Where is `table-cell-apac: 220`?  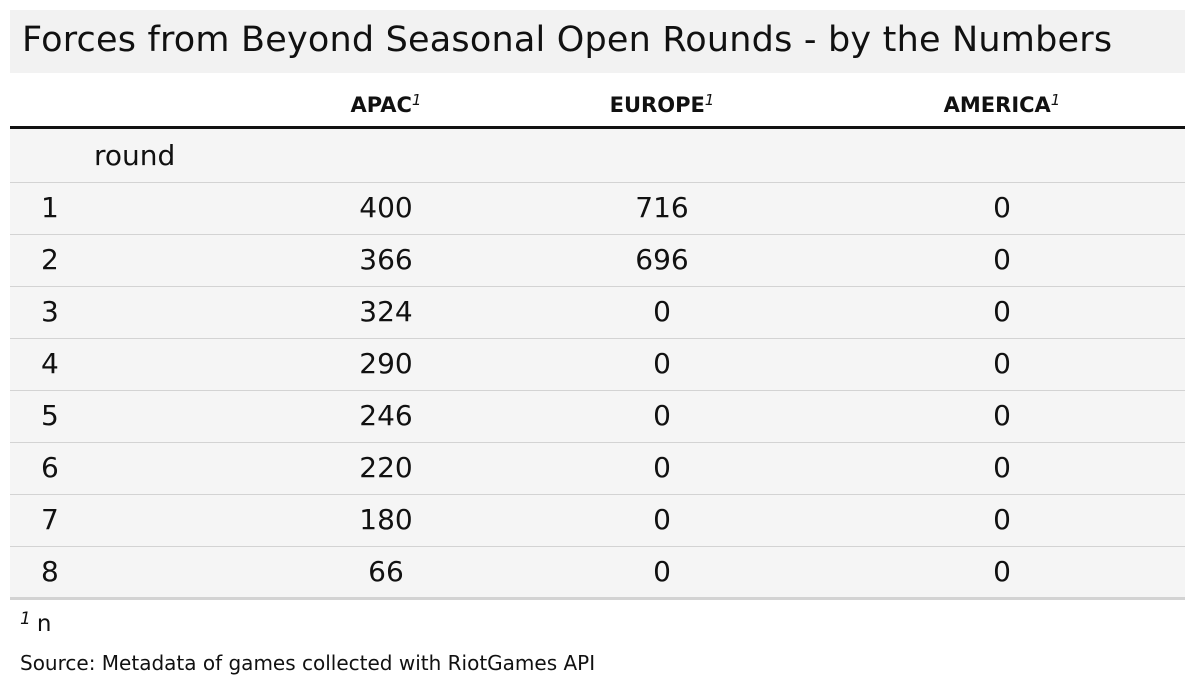
table-cell-apac: 220 is located at coordinates (386, 467).